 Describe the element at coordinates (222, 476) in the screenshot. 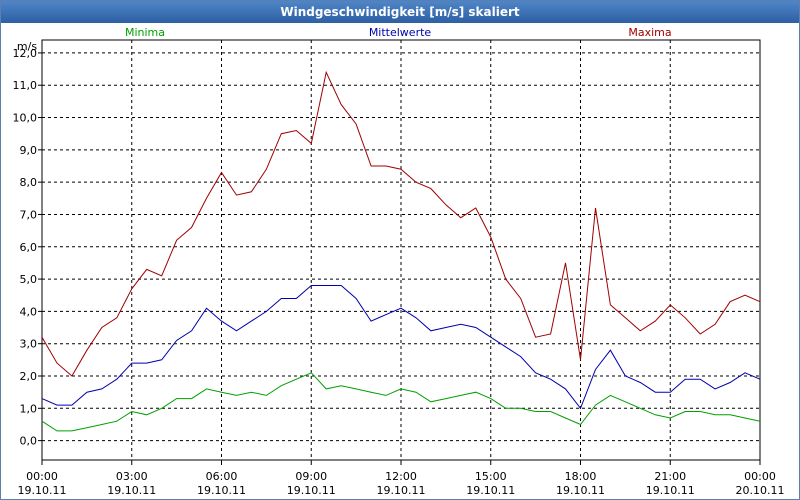

I see `x-tick-time: 06:00` at that location.